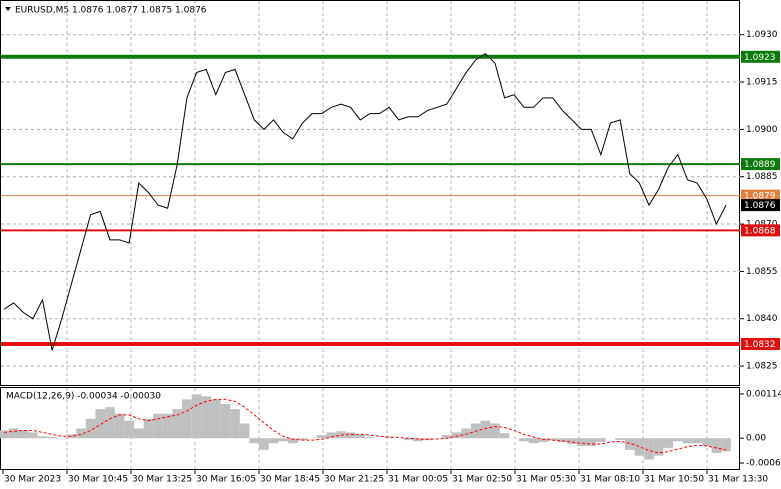 The image size is (781, 489). I want to click on x-tick-label: 31 Mar 05:30, so click(546, 480).